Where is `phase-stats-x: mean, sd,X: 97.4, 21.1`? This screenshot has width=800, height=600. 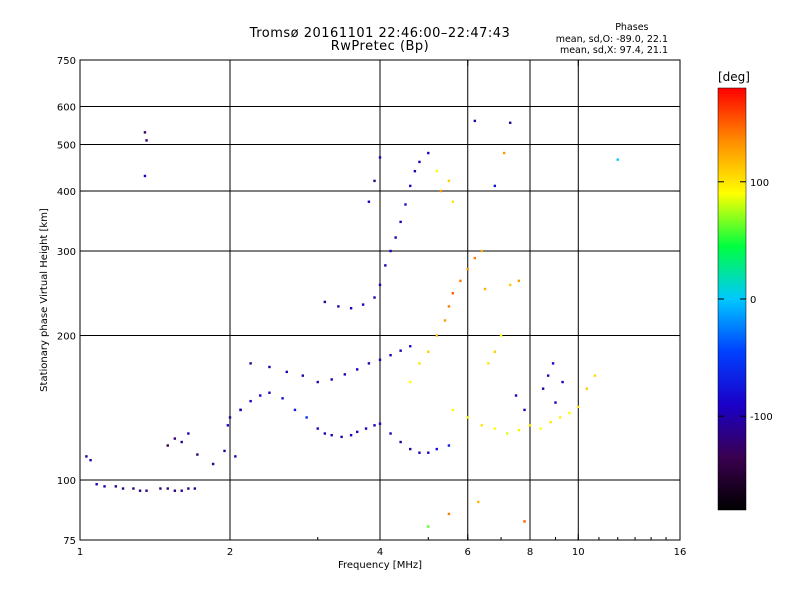 phase-stats-x: mean, sd,X: 97.4, 21.1 is located at coordinates (613, 50).